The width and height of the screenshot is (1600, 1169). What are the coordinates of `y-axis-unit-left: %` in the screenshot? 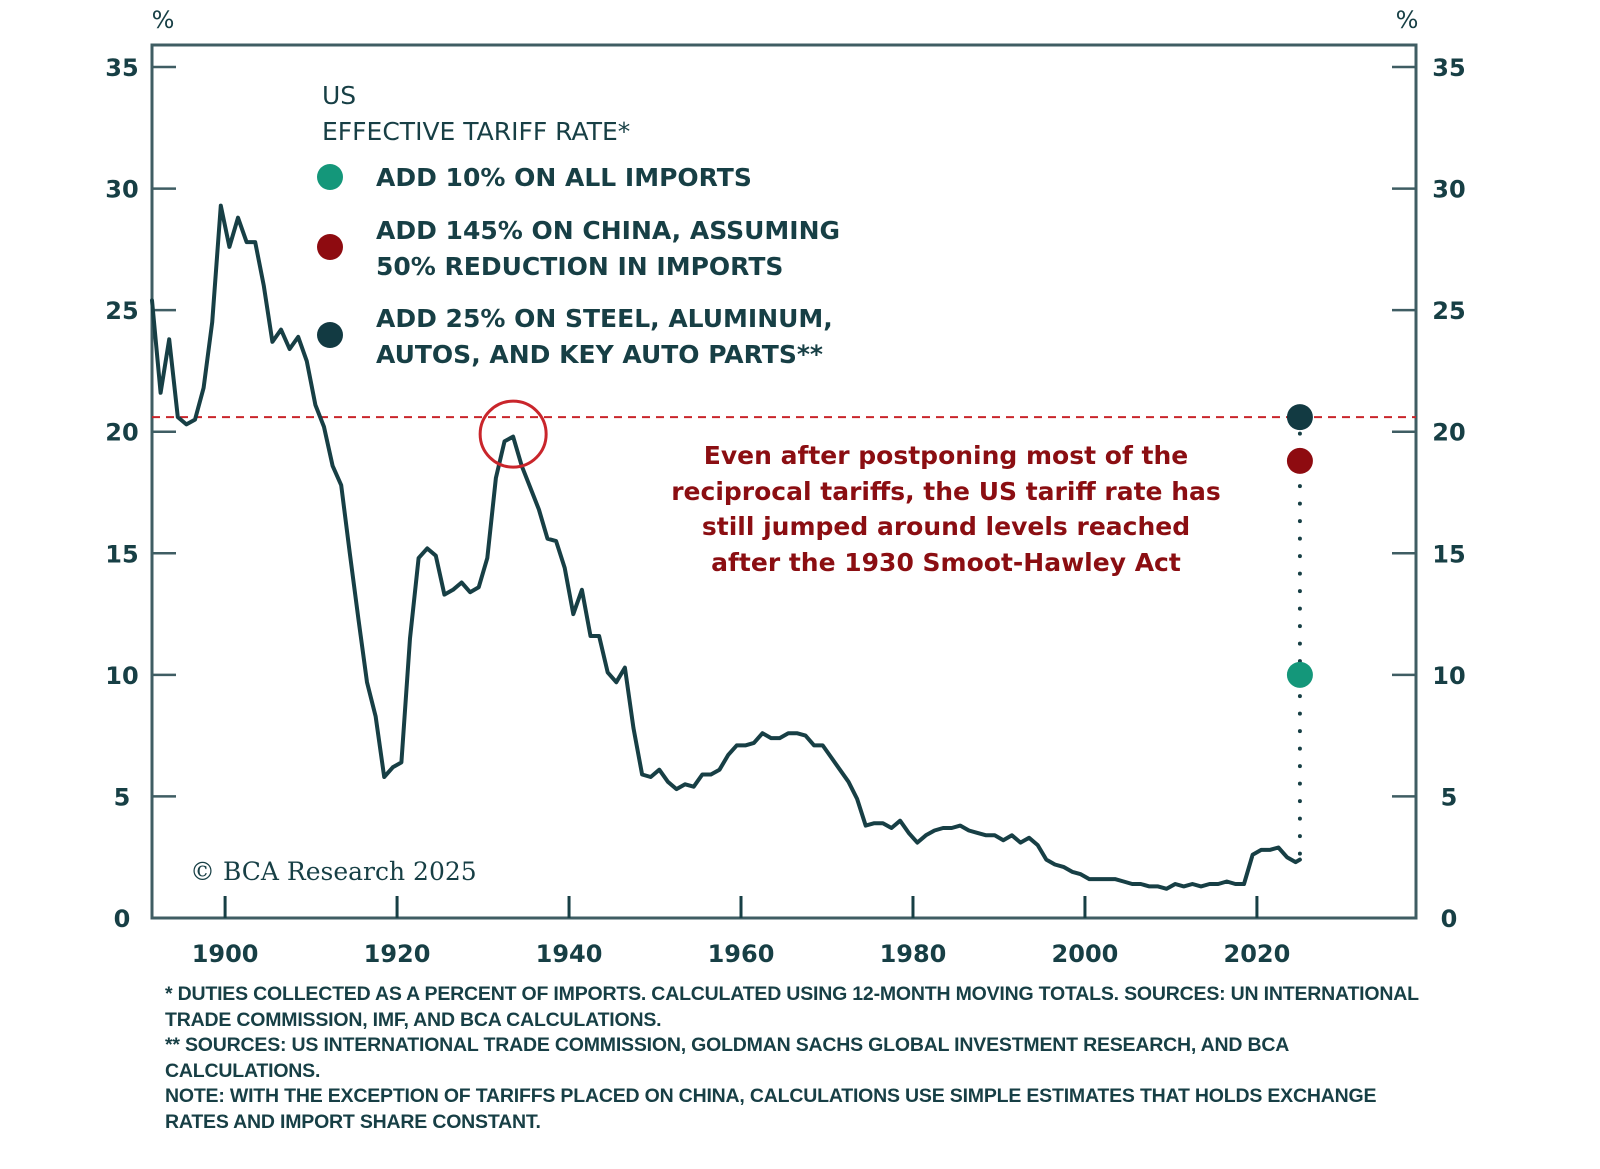 It's located at (163, 20).